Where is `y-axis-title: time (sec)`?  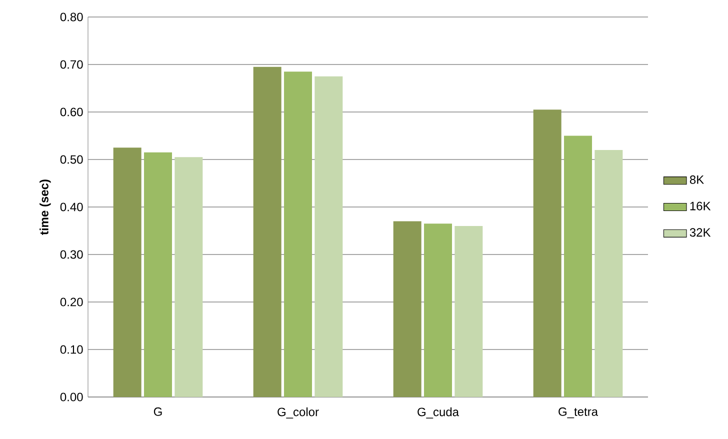 y-axis-title: time (sec) is located at coordinates (45, 207).